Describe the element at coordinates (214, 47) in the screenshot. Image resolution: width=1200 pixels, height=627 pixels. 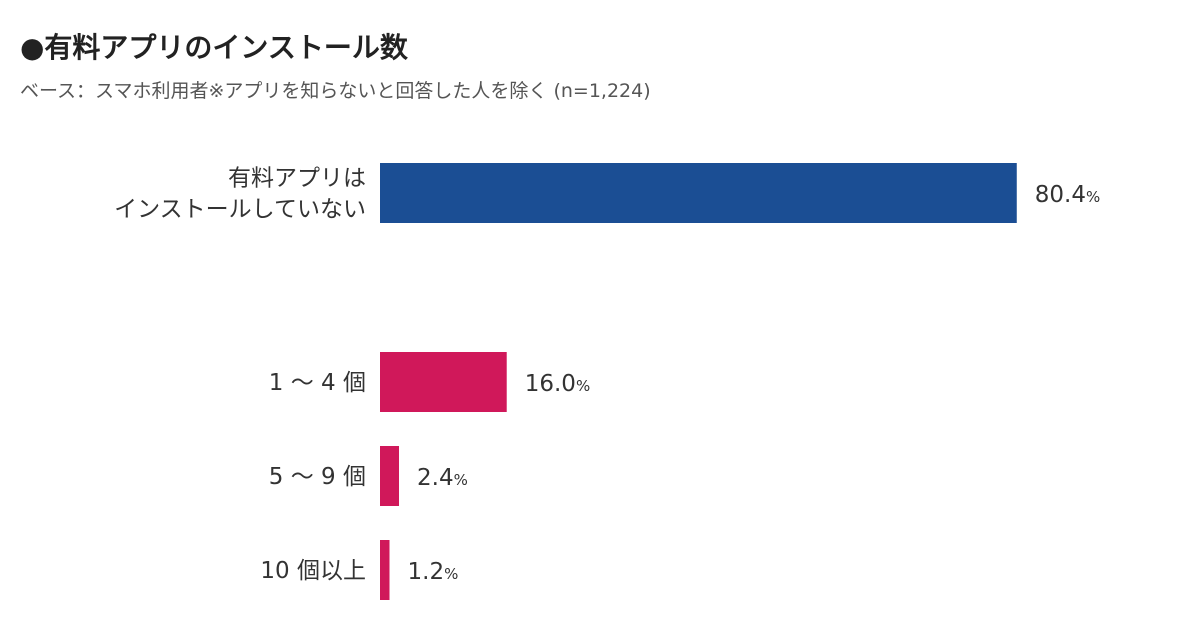
I see `chart-title: ●有料アプリのインストール数` at that location.